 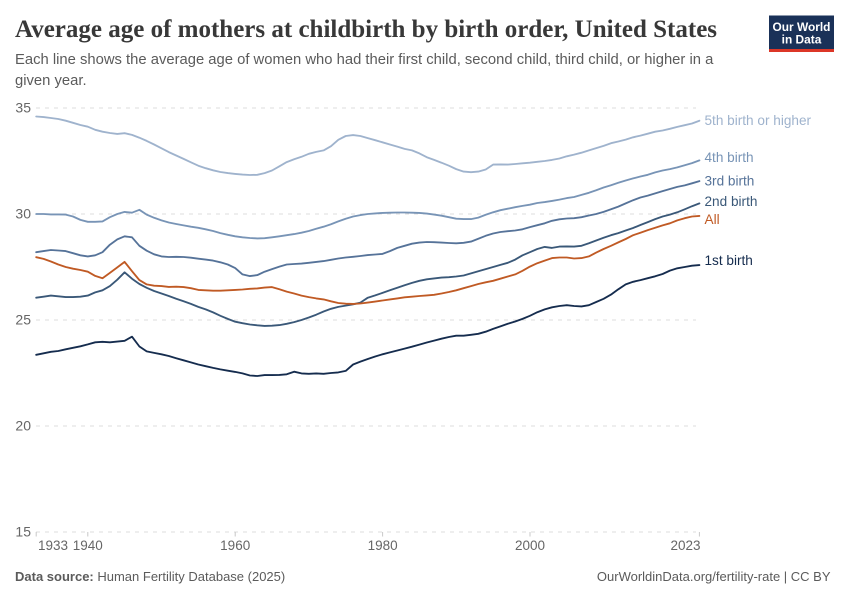 I want to click on svg-text: 2nd birth, so click(x=731, y=201).